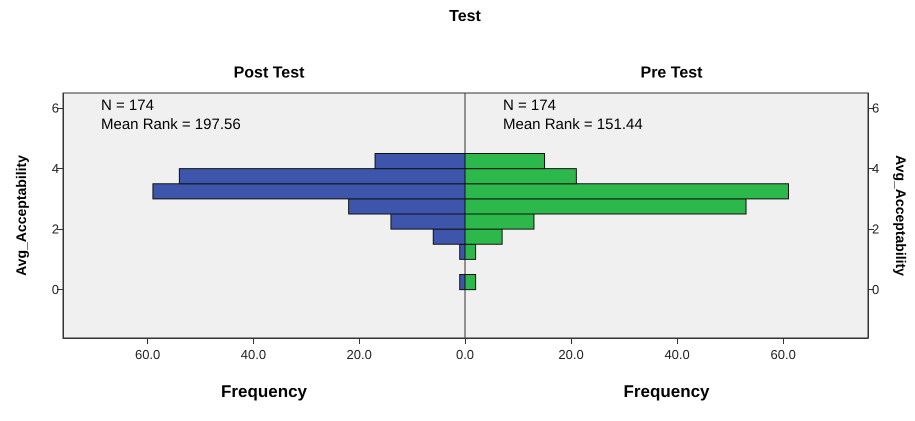 The width and height of the screenshot is (915, 421). I want to click on chart-subtitle: Pre Test, so click(672, 73).